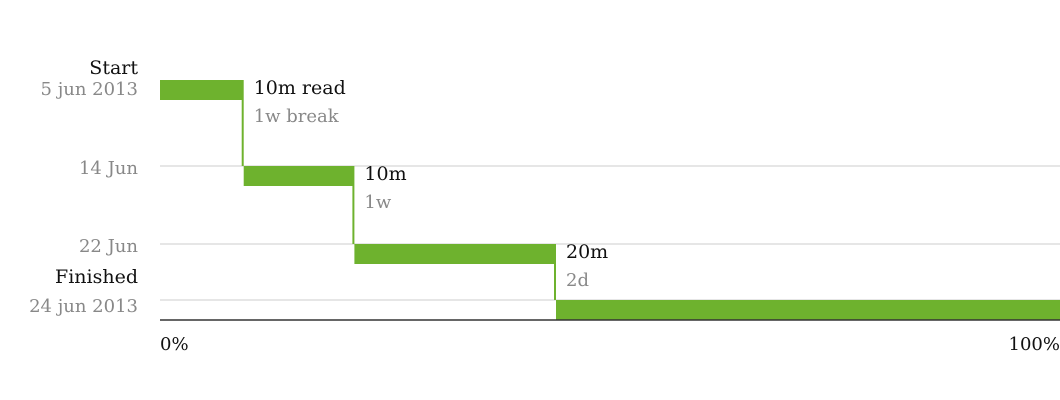 The image size is (1060, 400). I want to click on segment-label-1: 10m read, so click(300, 88).